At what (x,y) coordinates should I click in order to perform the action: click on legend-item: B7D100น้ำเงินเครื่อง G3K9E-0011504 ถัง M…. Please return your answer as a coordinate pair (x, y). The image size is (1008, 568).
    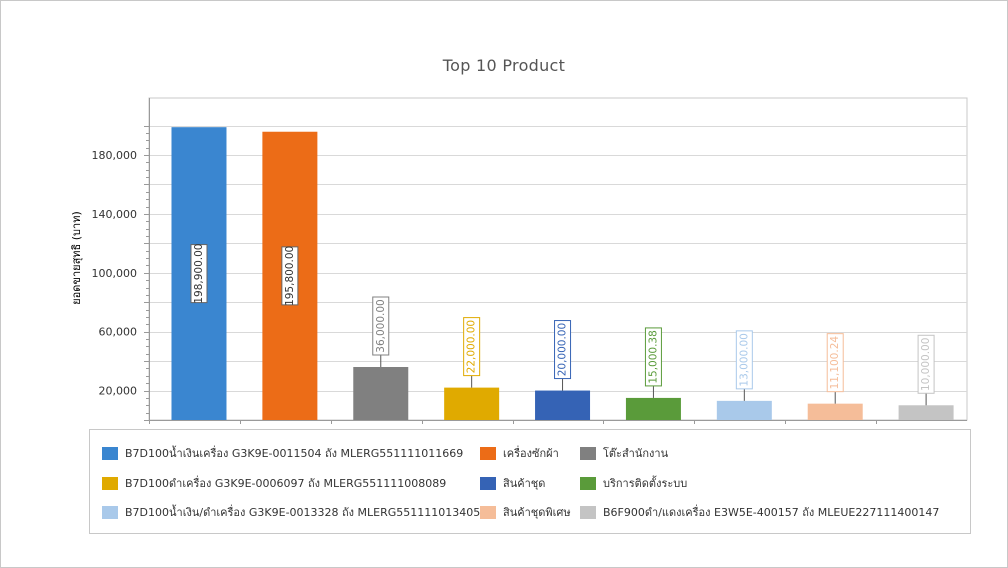
    Looking at the image, I should click on (282, 453).